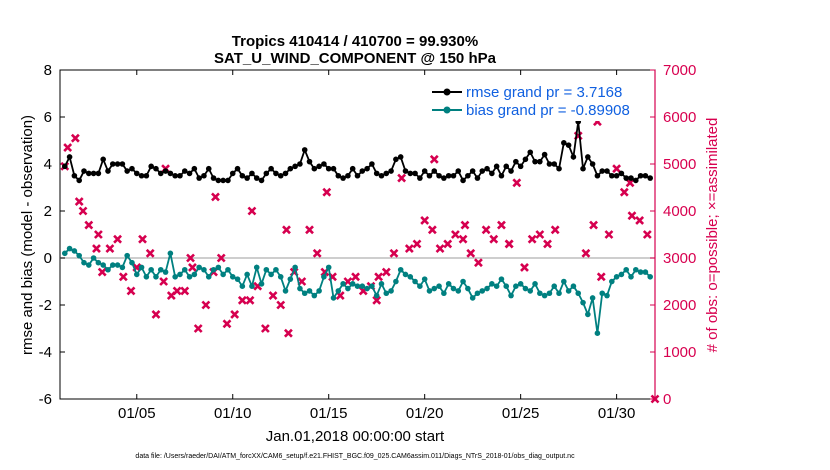 This screenshot has width=830, height=470. I want to click on y-right-tick-label: 5000, so click(679, 164).